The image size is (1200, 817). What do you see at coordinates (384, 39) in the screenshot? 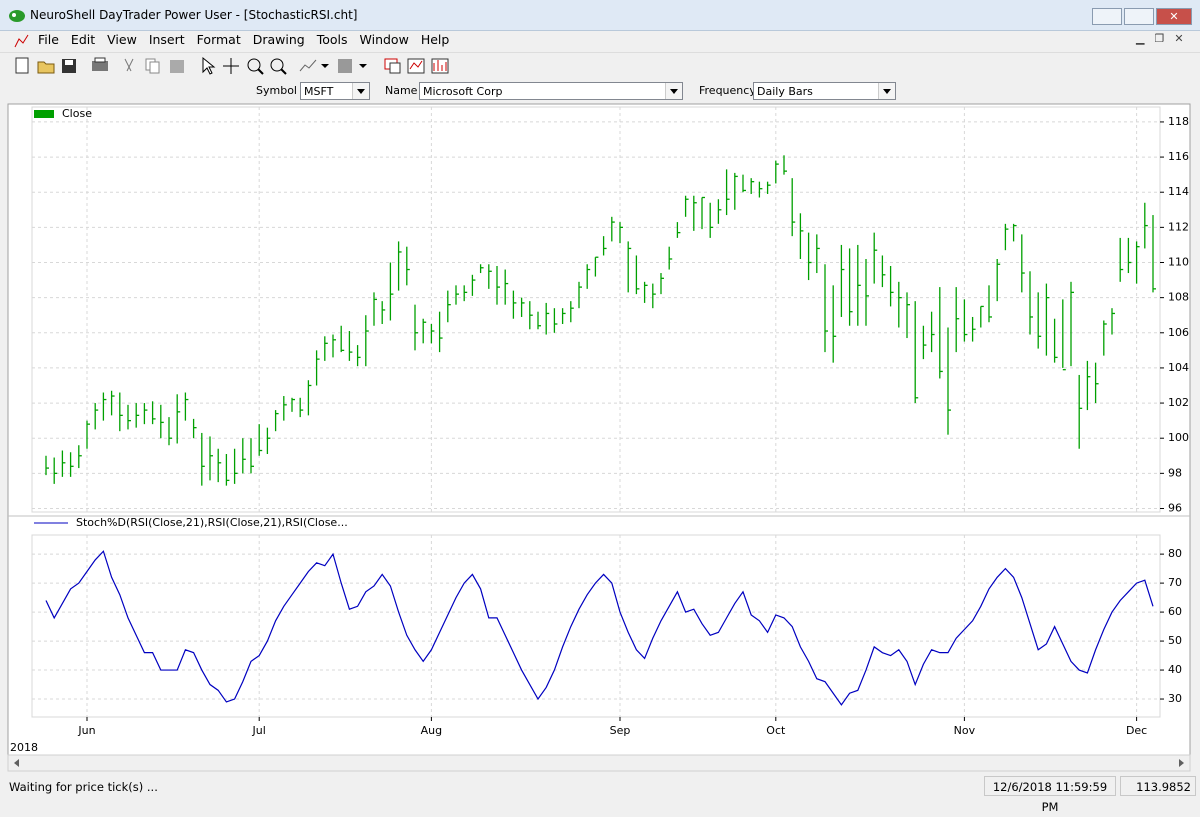
I see `menu-item: Window` at bounding box center [384, 39].